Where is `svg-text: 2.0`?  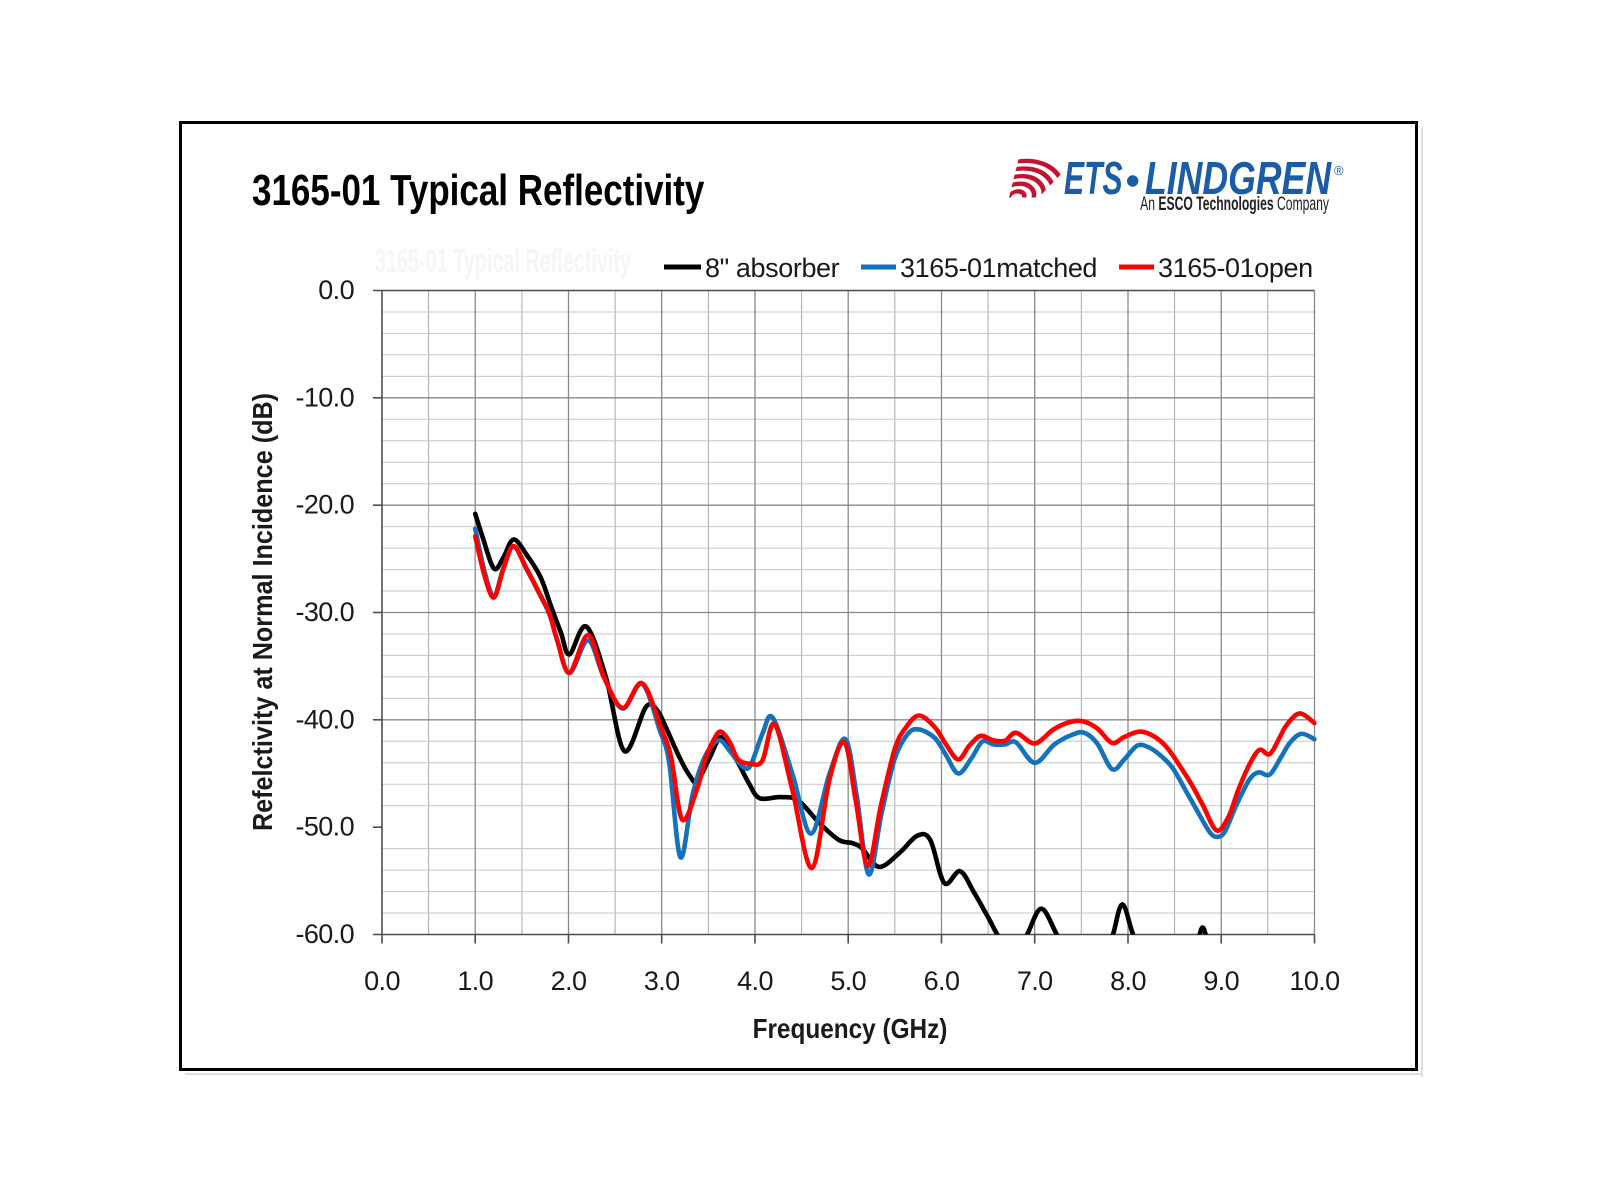 svg-text: 2.0 is located at coordinates (569, 981).